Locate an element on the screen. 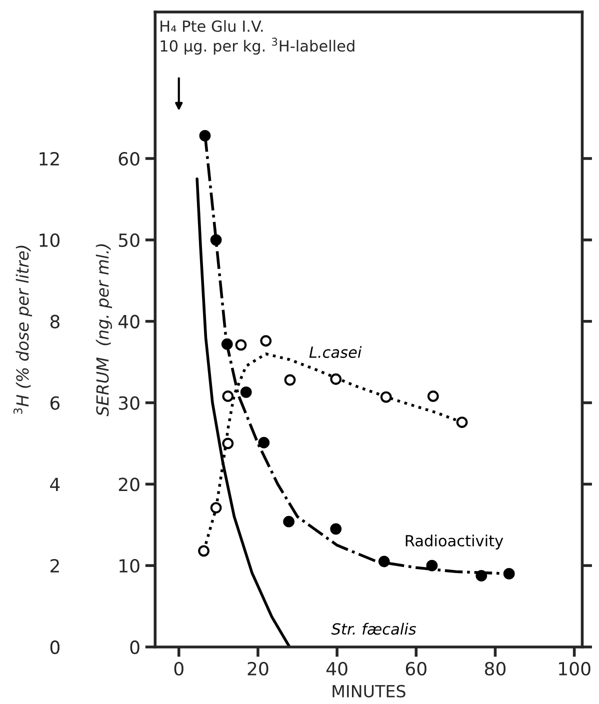 Image resolution: width=599 pixels, height=704 pixels. x-tick-label: 80 is located at coordinates (495, 669).